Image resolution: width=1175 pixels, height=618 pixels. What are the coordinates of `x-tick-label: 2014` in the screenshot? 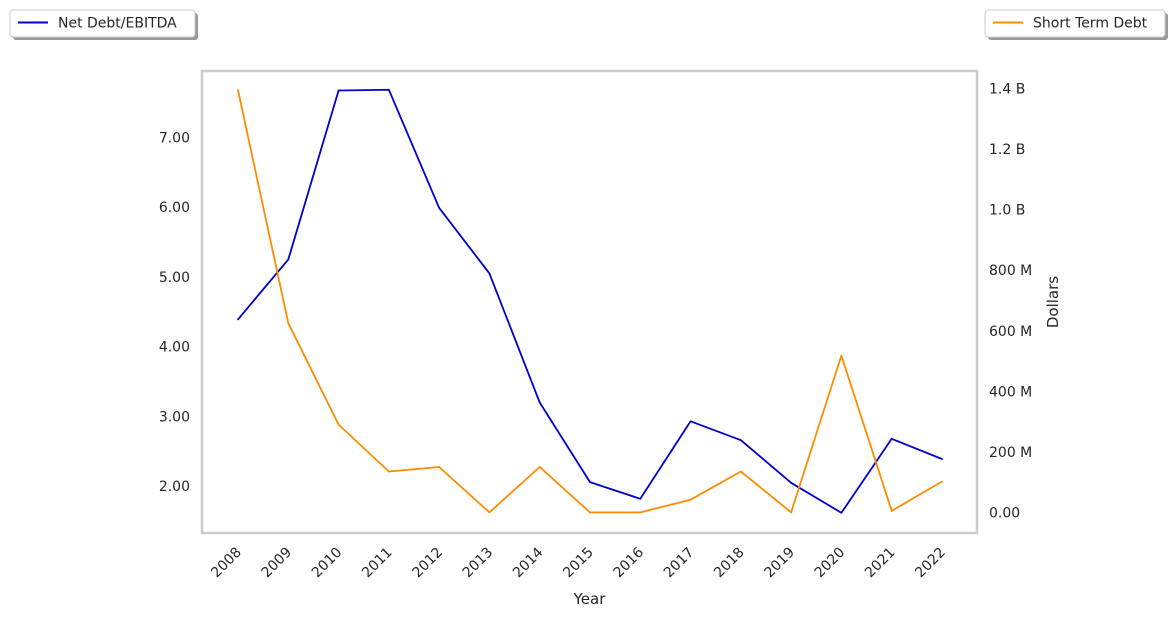 It's located at (528, 562).